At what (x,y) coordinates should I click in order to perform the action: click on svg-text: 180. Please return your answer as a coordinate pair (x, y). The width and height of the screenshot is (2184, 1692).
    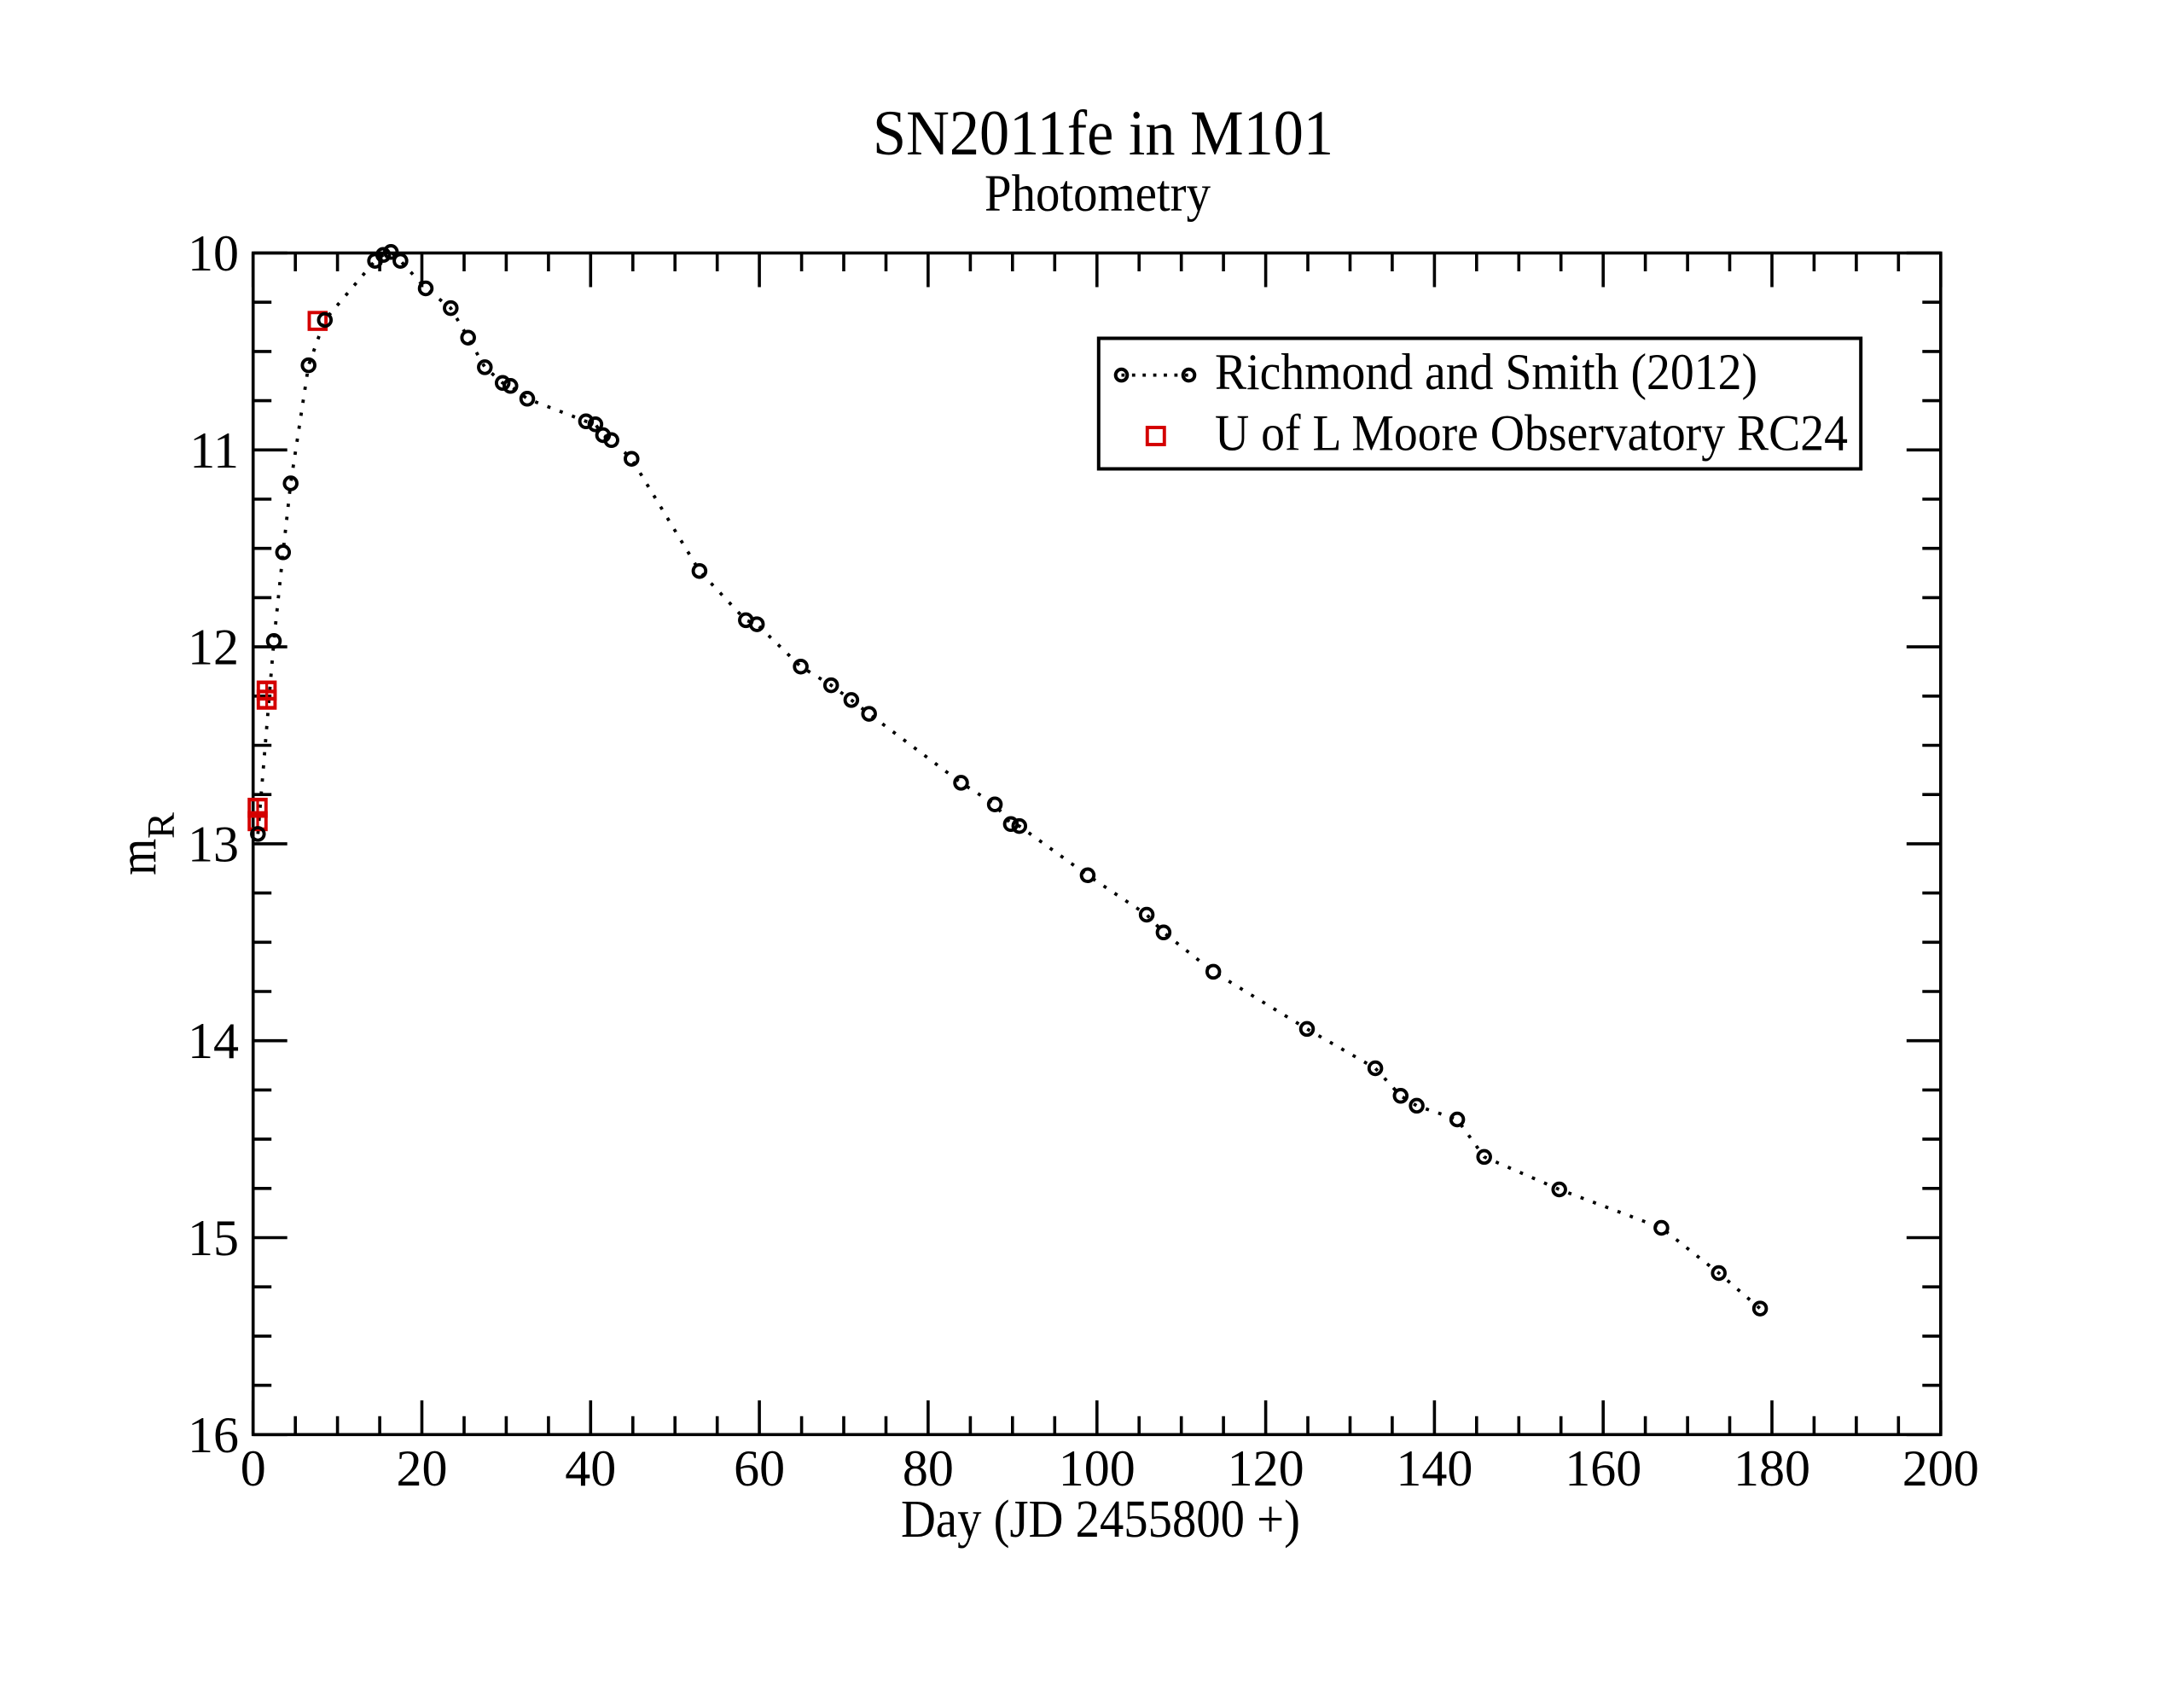
    Looking at the image, I should click on (1772, 1468).